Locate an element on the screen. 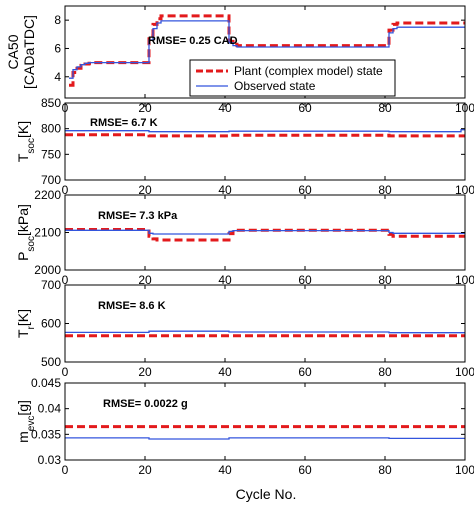 The height and width of the screenshot is (507, 474). legend-box is located at coordinates (292, 78).